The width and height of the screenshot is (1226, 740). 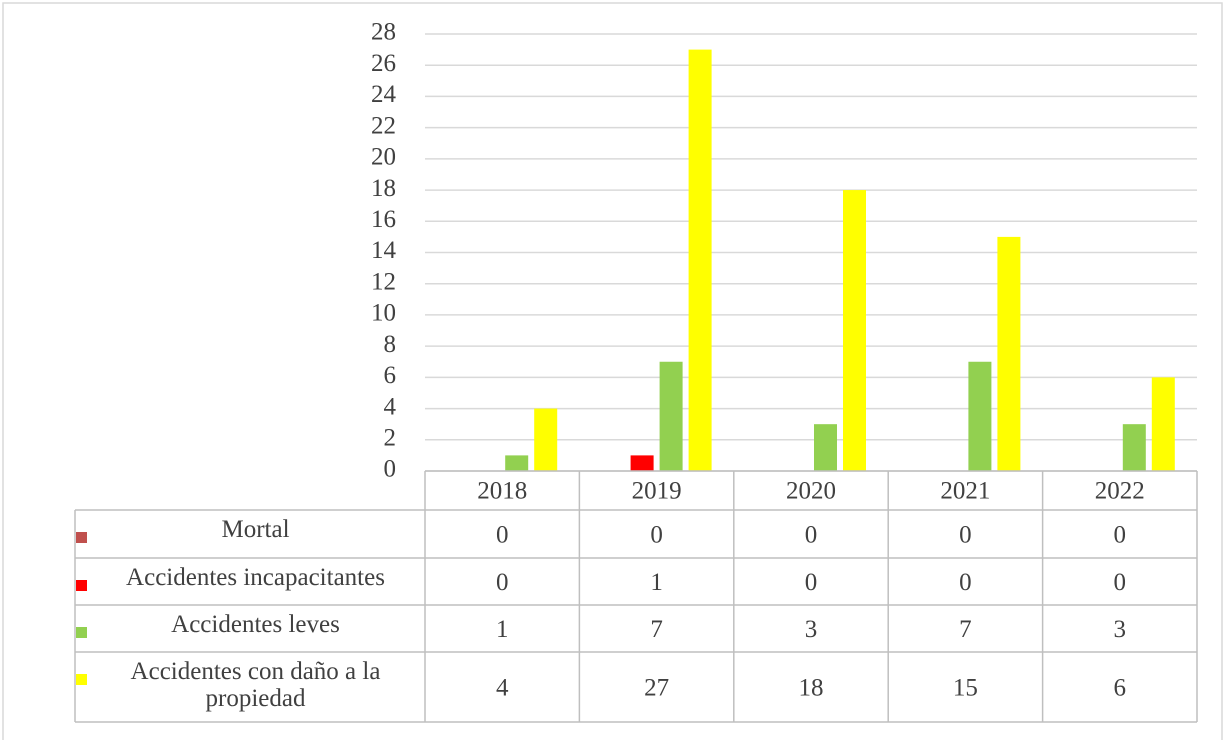 I want to click on y-tick-label: 8, so click(x=390, y=344).